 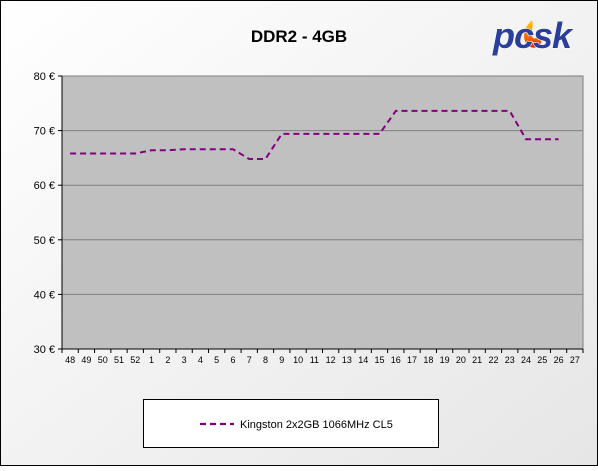 What do you see at coordinates (428, 360) in the screenshot?
I see `x-tick-label: 18` at bounding box center [428, 360].